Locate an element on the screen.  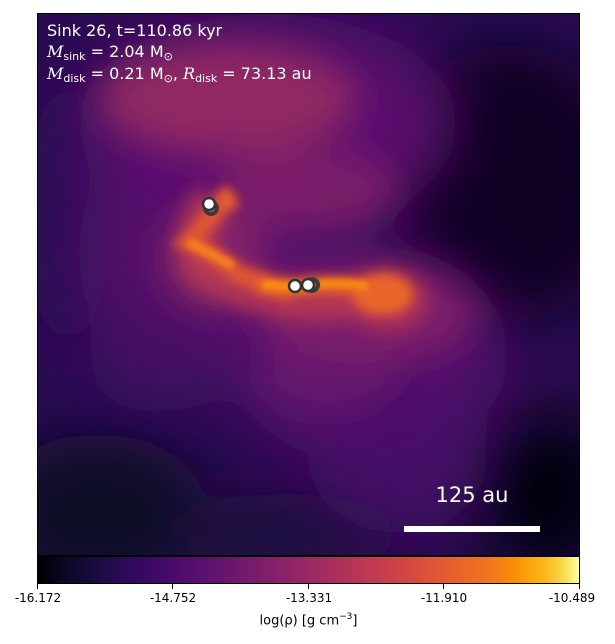
colorbar-tick-label: -13.331 is located at coordinates (309, 598).